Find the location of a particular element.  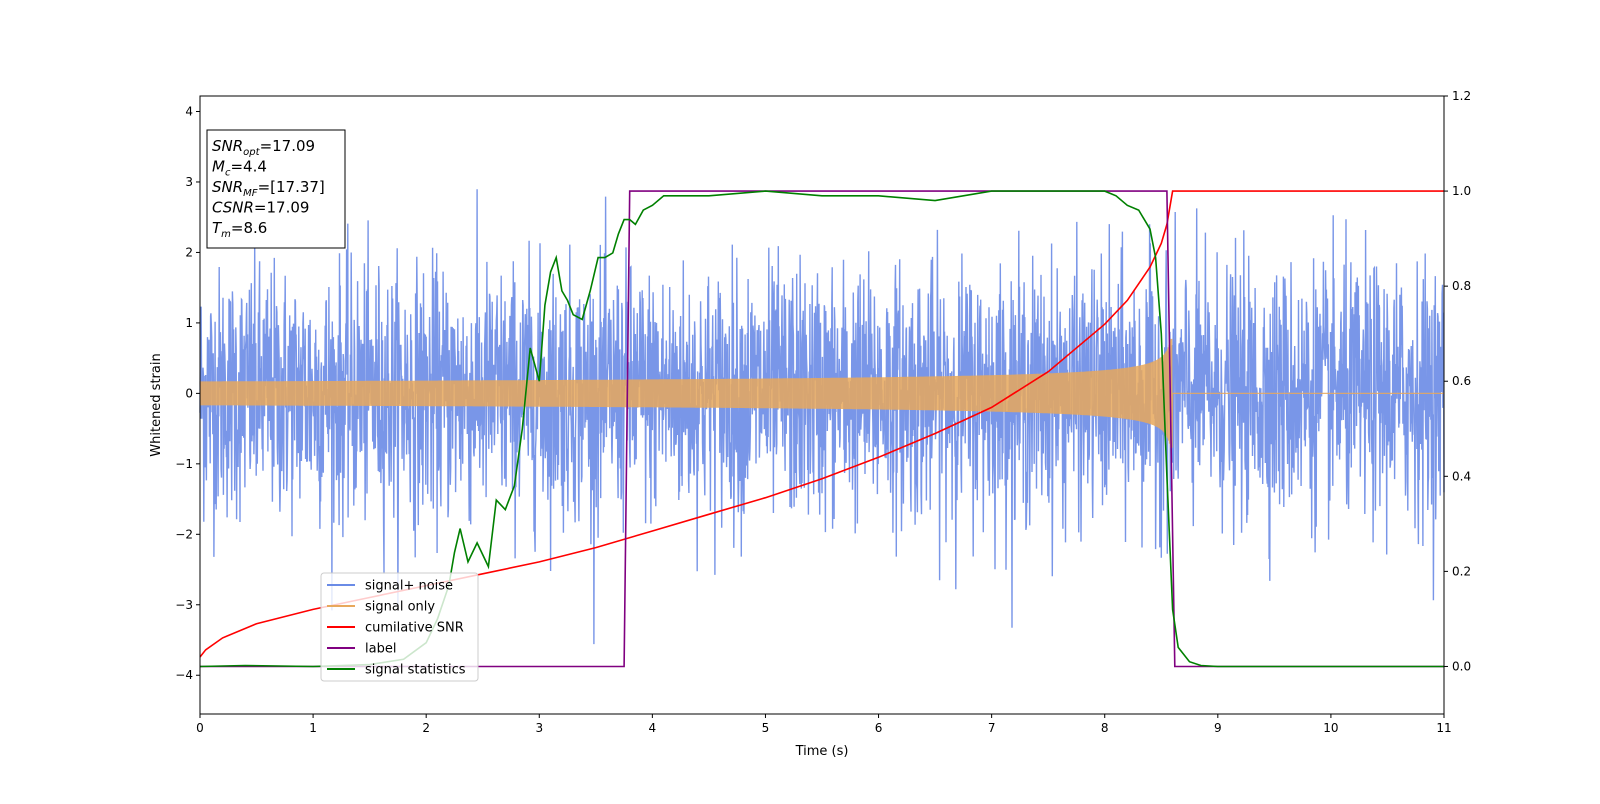

x-axis-label: Time (s) is located at coordinates (822, 751).